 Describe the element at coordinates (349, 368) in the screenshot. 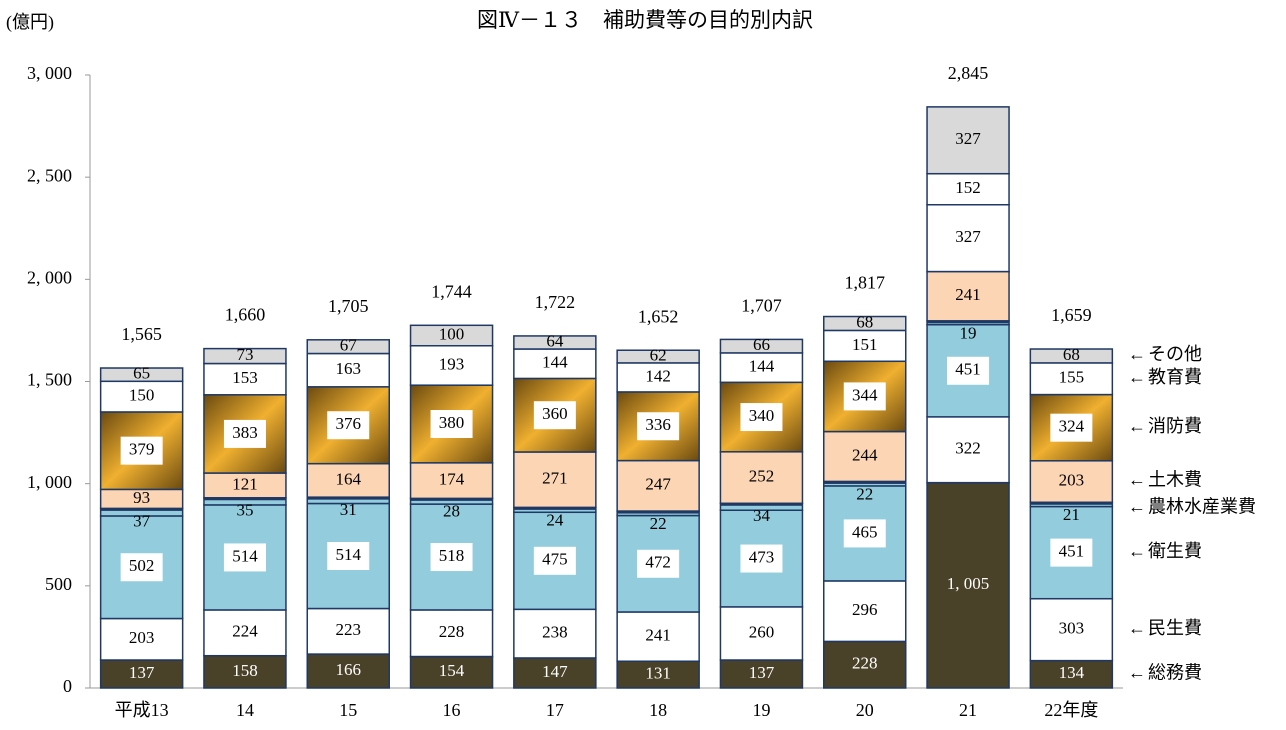

I see `data-label: 163` at that location.